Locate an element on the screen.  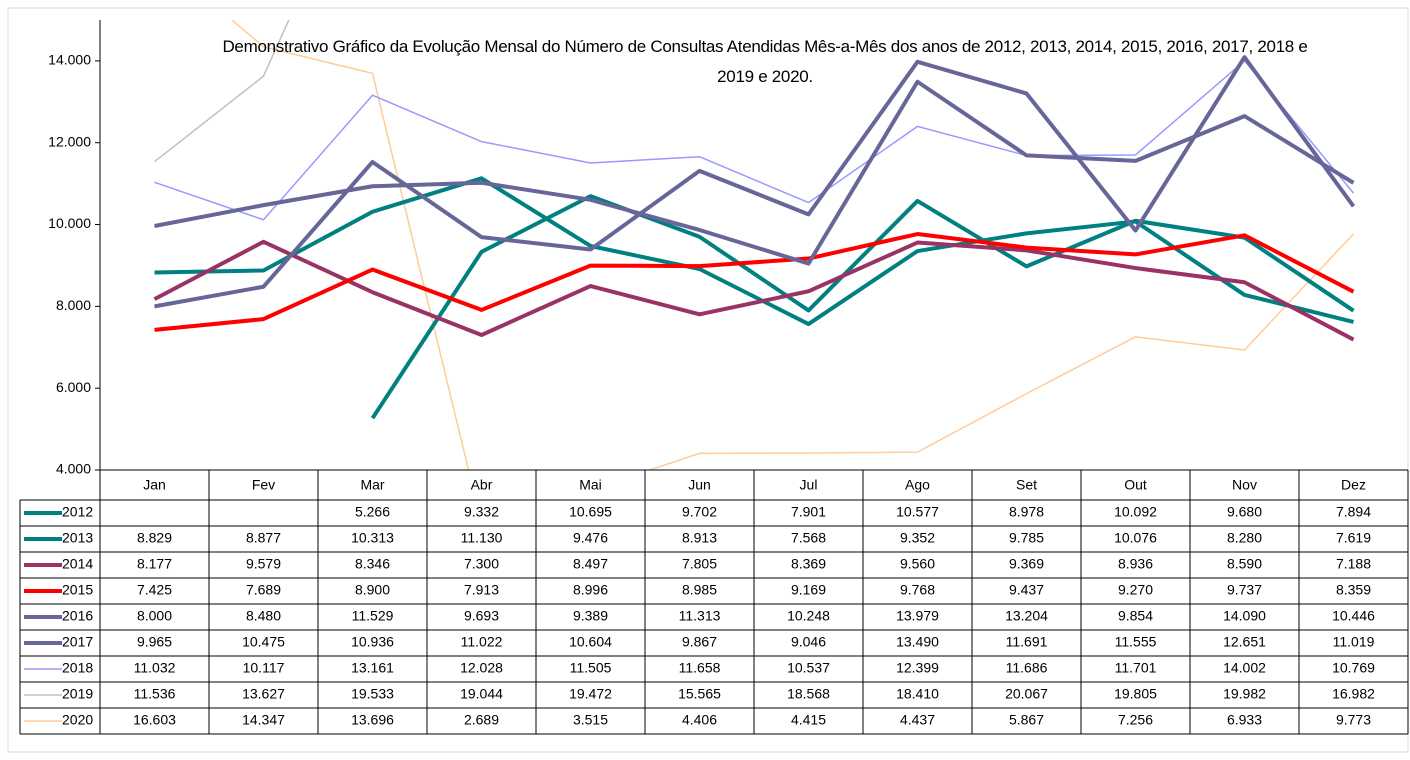
table-cell: 19.805 is located at coordinates (1135, 694).